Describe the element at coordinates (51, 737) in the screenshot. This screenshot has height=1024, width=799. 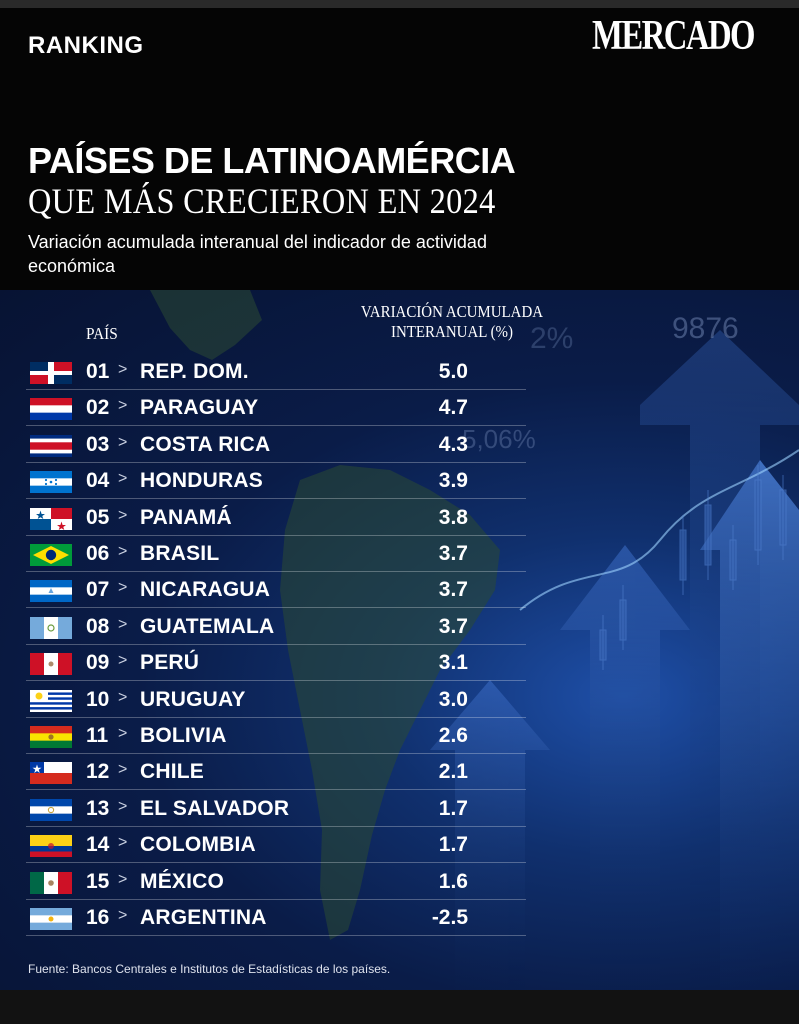
I see `bolivia-flag-icon` at that location.